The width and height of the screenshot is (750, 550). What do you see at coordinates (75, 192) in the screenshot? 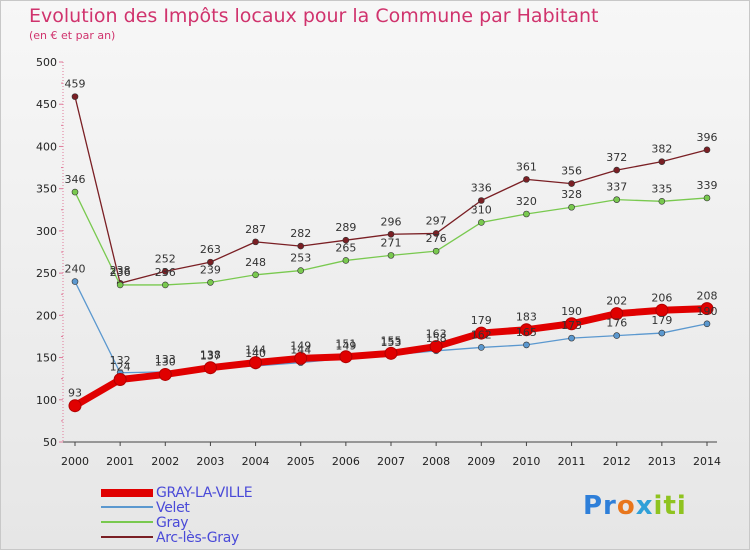
I see `point-gray-2000` at bounding box center [75, 192].